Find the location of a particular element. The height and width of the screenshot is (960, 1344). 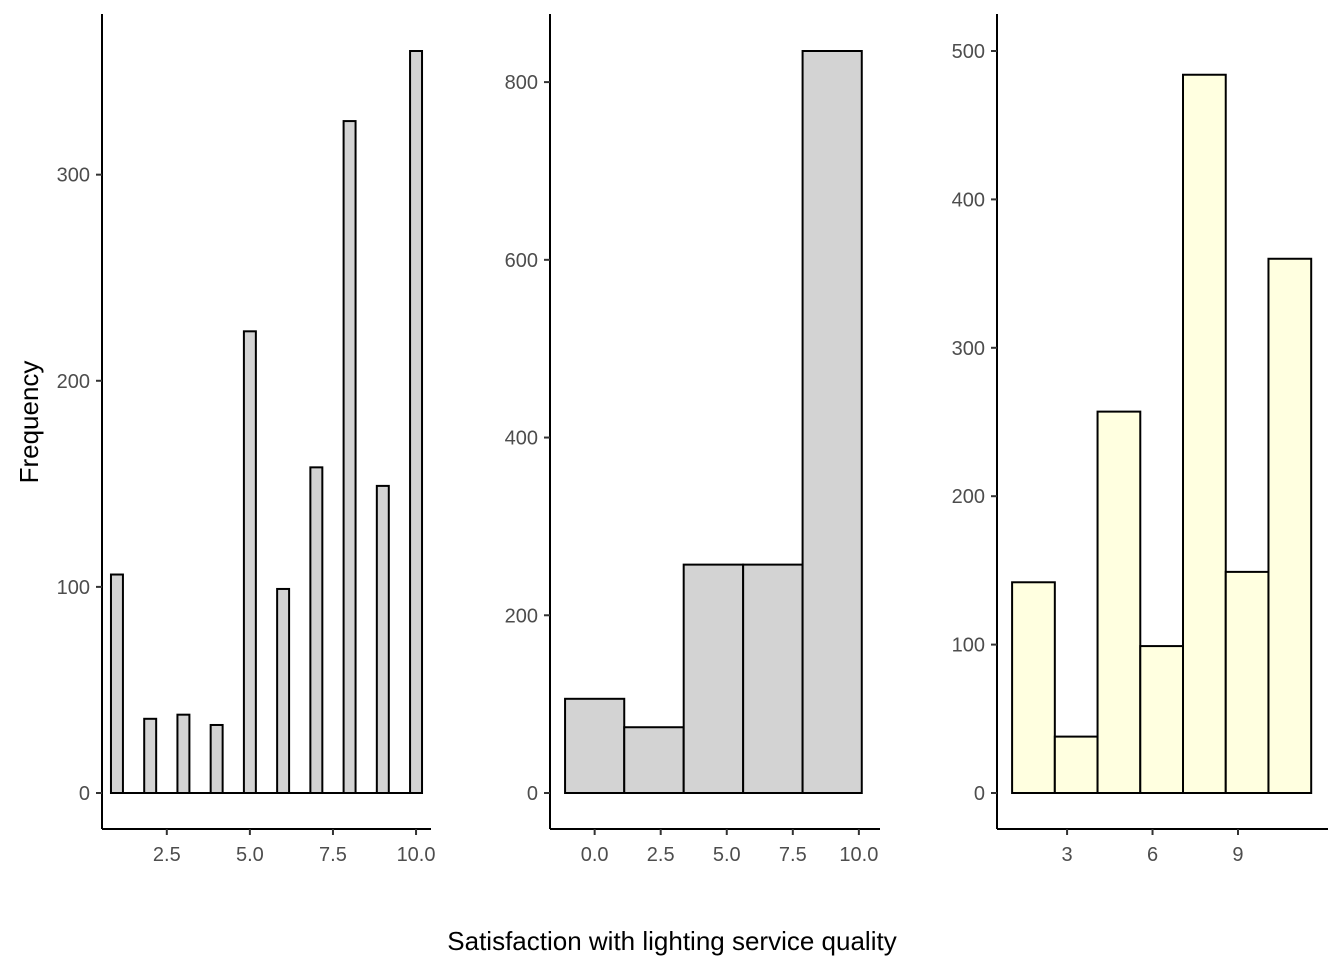

x-tick-label: 0.0 is located at coordinates (595, 855).